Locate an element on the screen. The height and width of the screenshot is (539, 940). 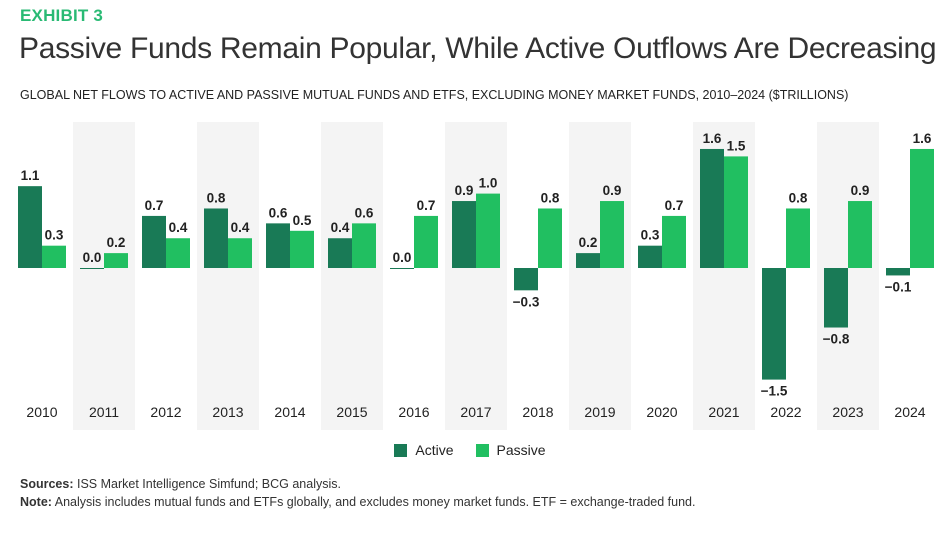
data-label-active: 1.6 is located at coordinates (712, 138).